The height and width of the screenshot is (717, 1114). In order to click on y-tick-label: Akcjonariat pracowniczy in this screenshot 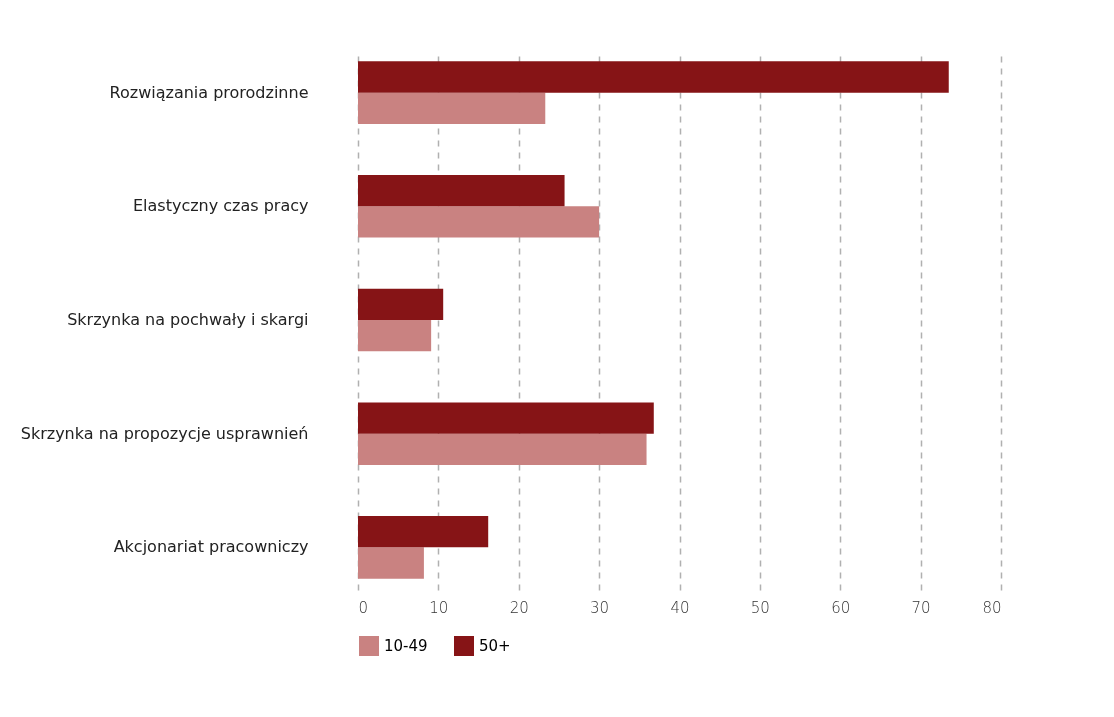, I will do `click(211, 547)`.